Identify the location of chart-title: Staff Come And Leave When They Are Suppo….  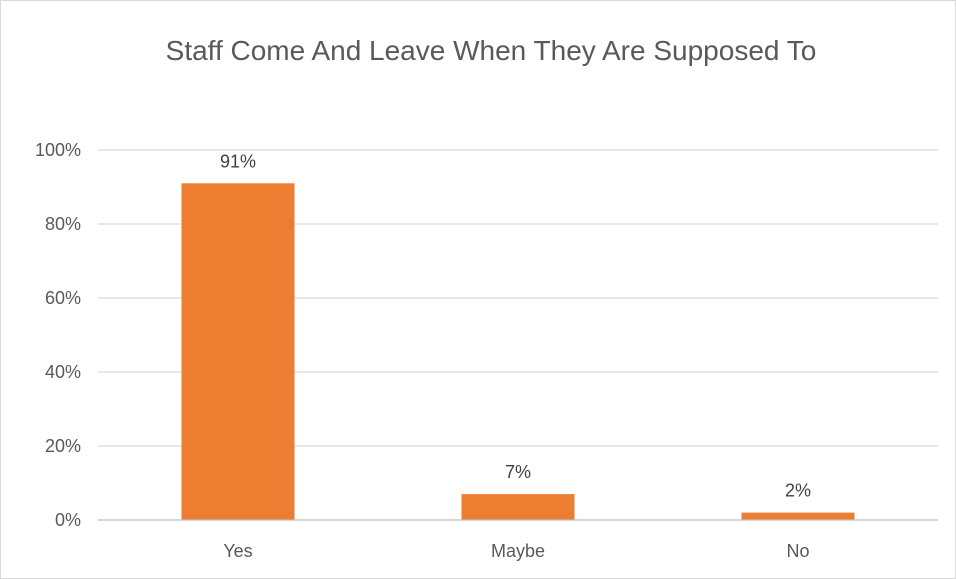
(491, 50).